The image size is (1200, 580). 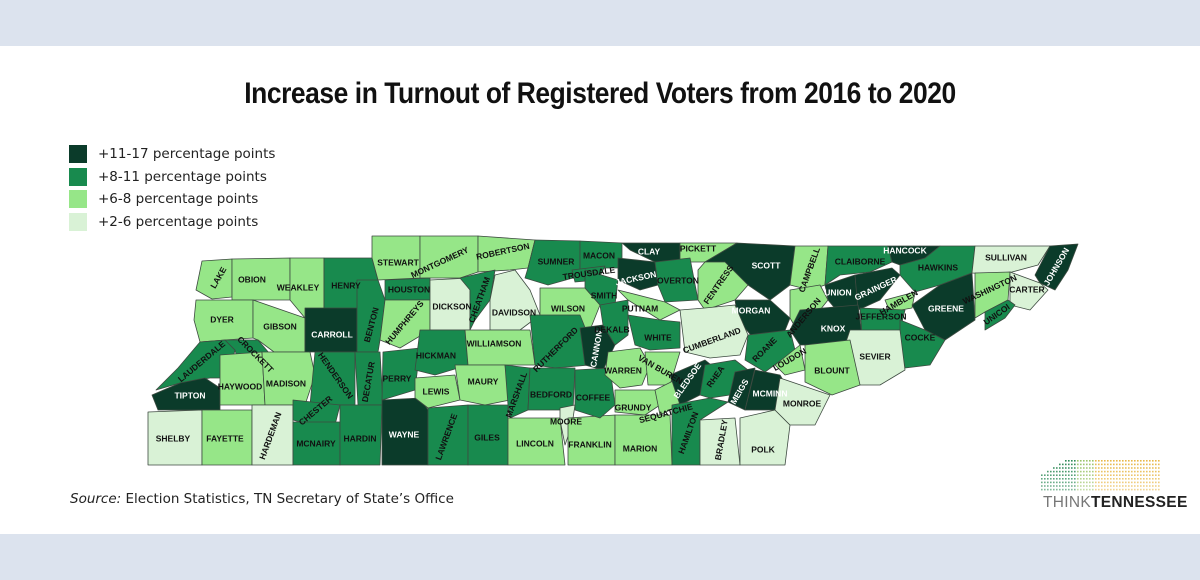 What do you see at coordinates (833, 328) in the screenshot?
I see `county-label: KNOX` at bounding box center [833, 328].